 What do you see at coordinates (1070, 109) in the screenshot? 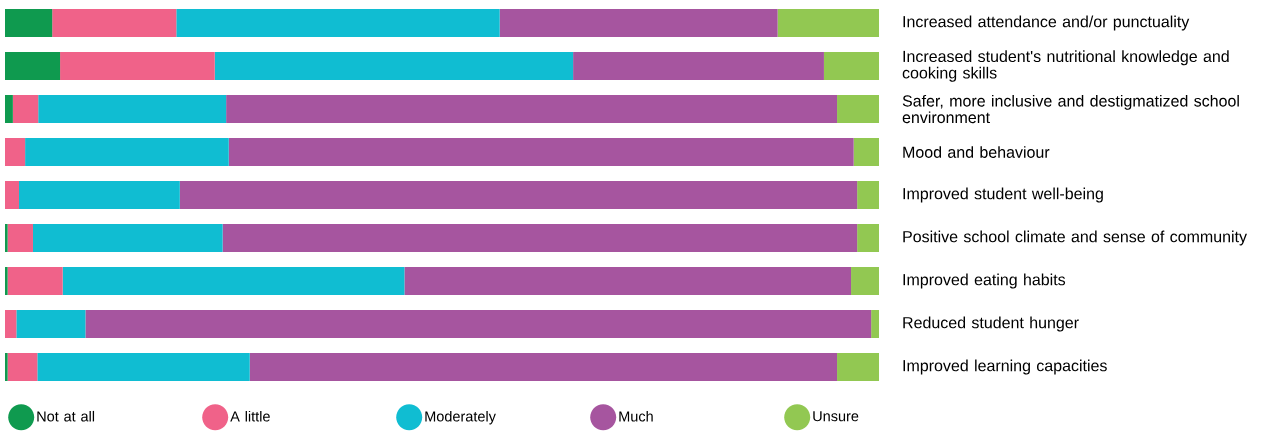
I see `y-tick-label: Safer, more inclusive and destigmatized school environment` at bounding box center [1070, 109].